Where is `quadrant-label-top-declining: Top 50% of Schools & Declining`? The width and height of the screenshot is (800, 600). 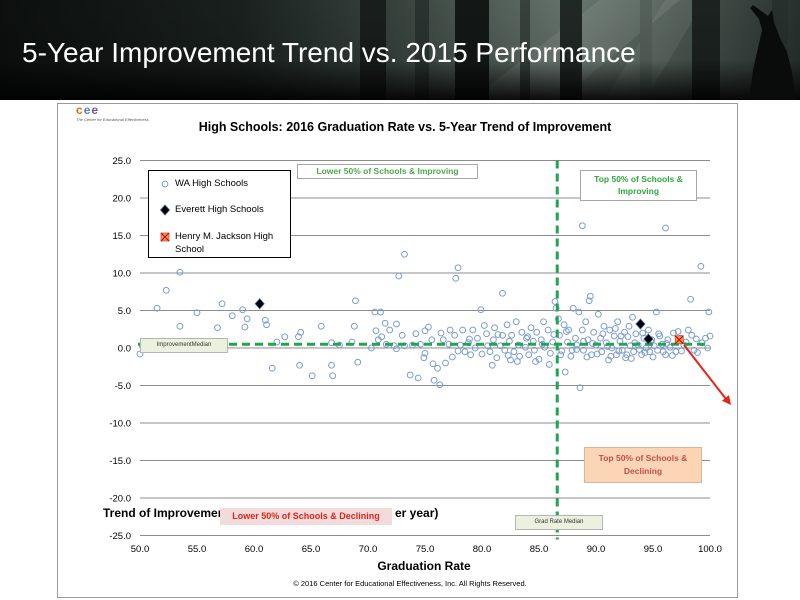 quadrant-label-top-declining: Top 50% of Schools & Declining is located at coordinates (643, 465).